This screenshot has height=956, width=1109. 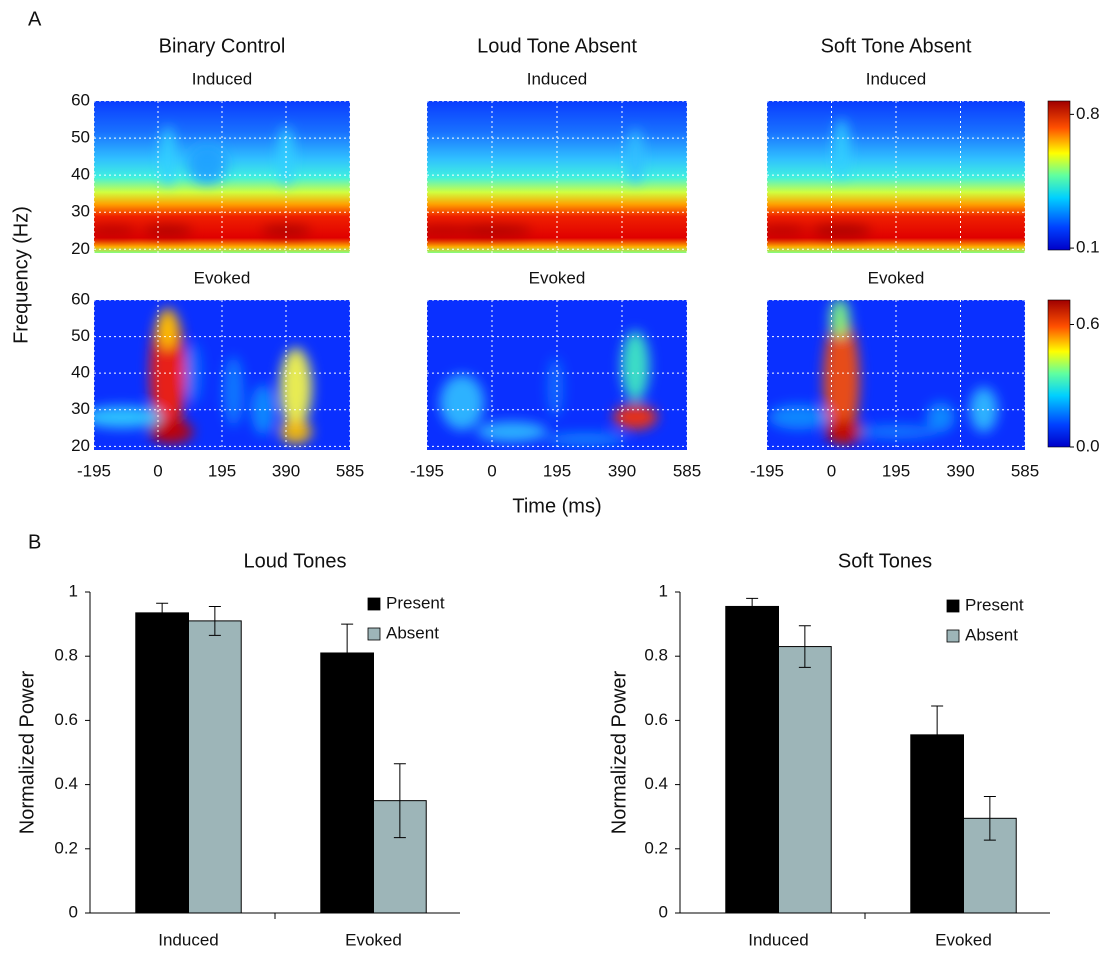 I want to click on colorbar-tick-label: 0.6, so click(x=1088, y=323).